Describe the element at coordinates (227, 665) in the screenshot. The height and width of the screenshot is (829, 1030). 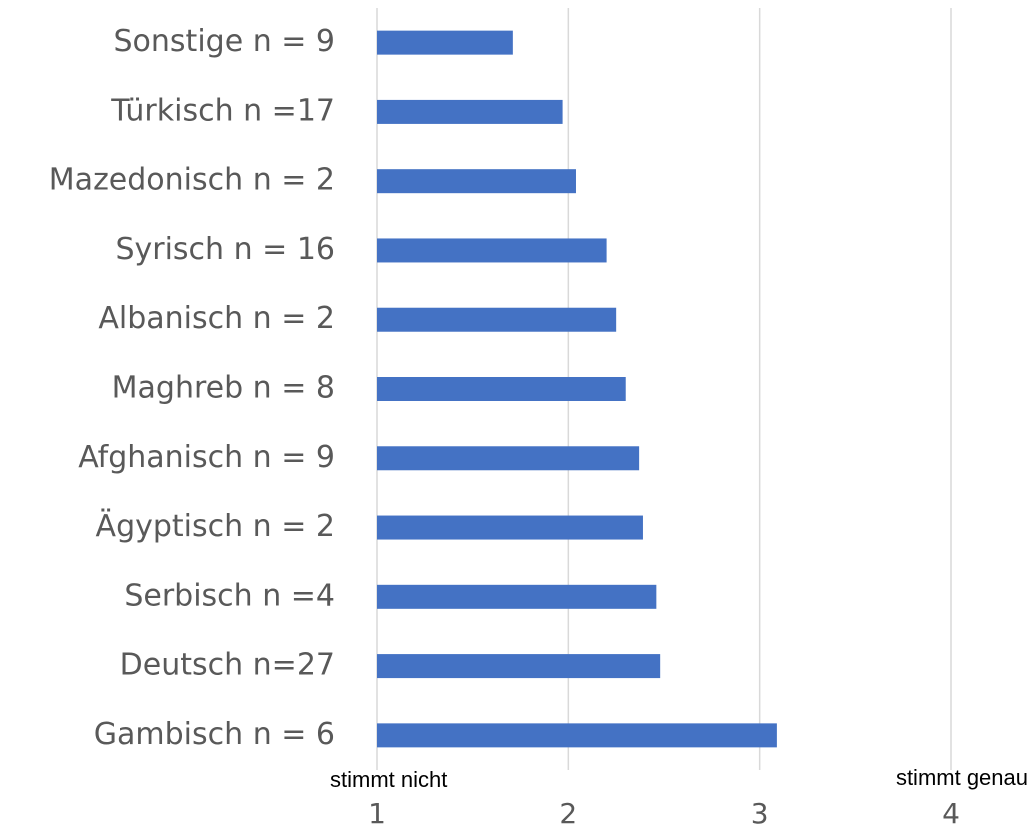
I see `y-tick-label: Deutsch n=27` at that location.